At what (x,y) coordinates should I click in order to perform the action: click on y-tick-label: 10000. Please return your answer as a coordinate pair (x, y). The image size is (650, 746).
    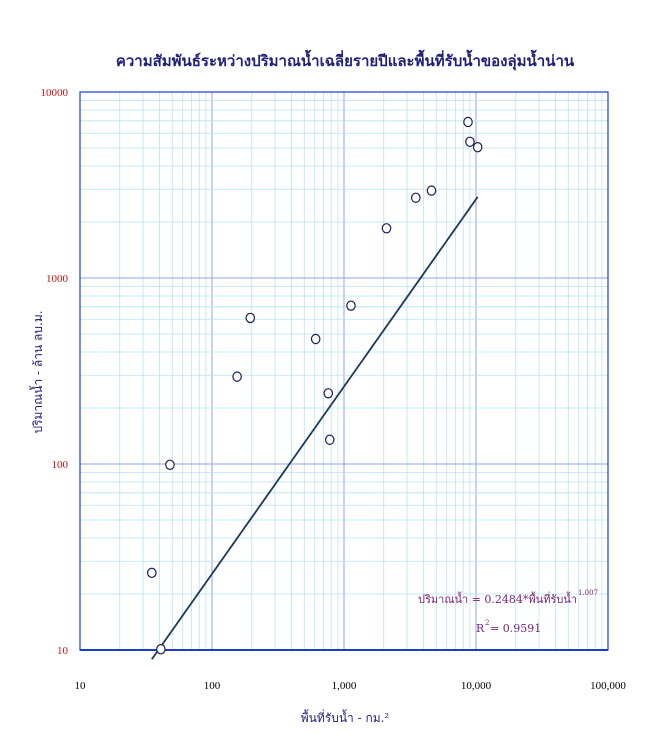
    Looking at the image, I should click on (55, 93).